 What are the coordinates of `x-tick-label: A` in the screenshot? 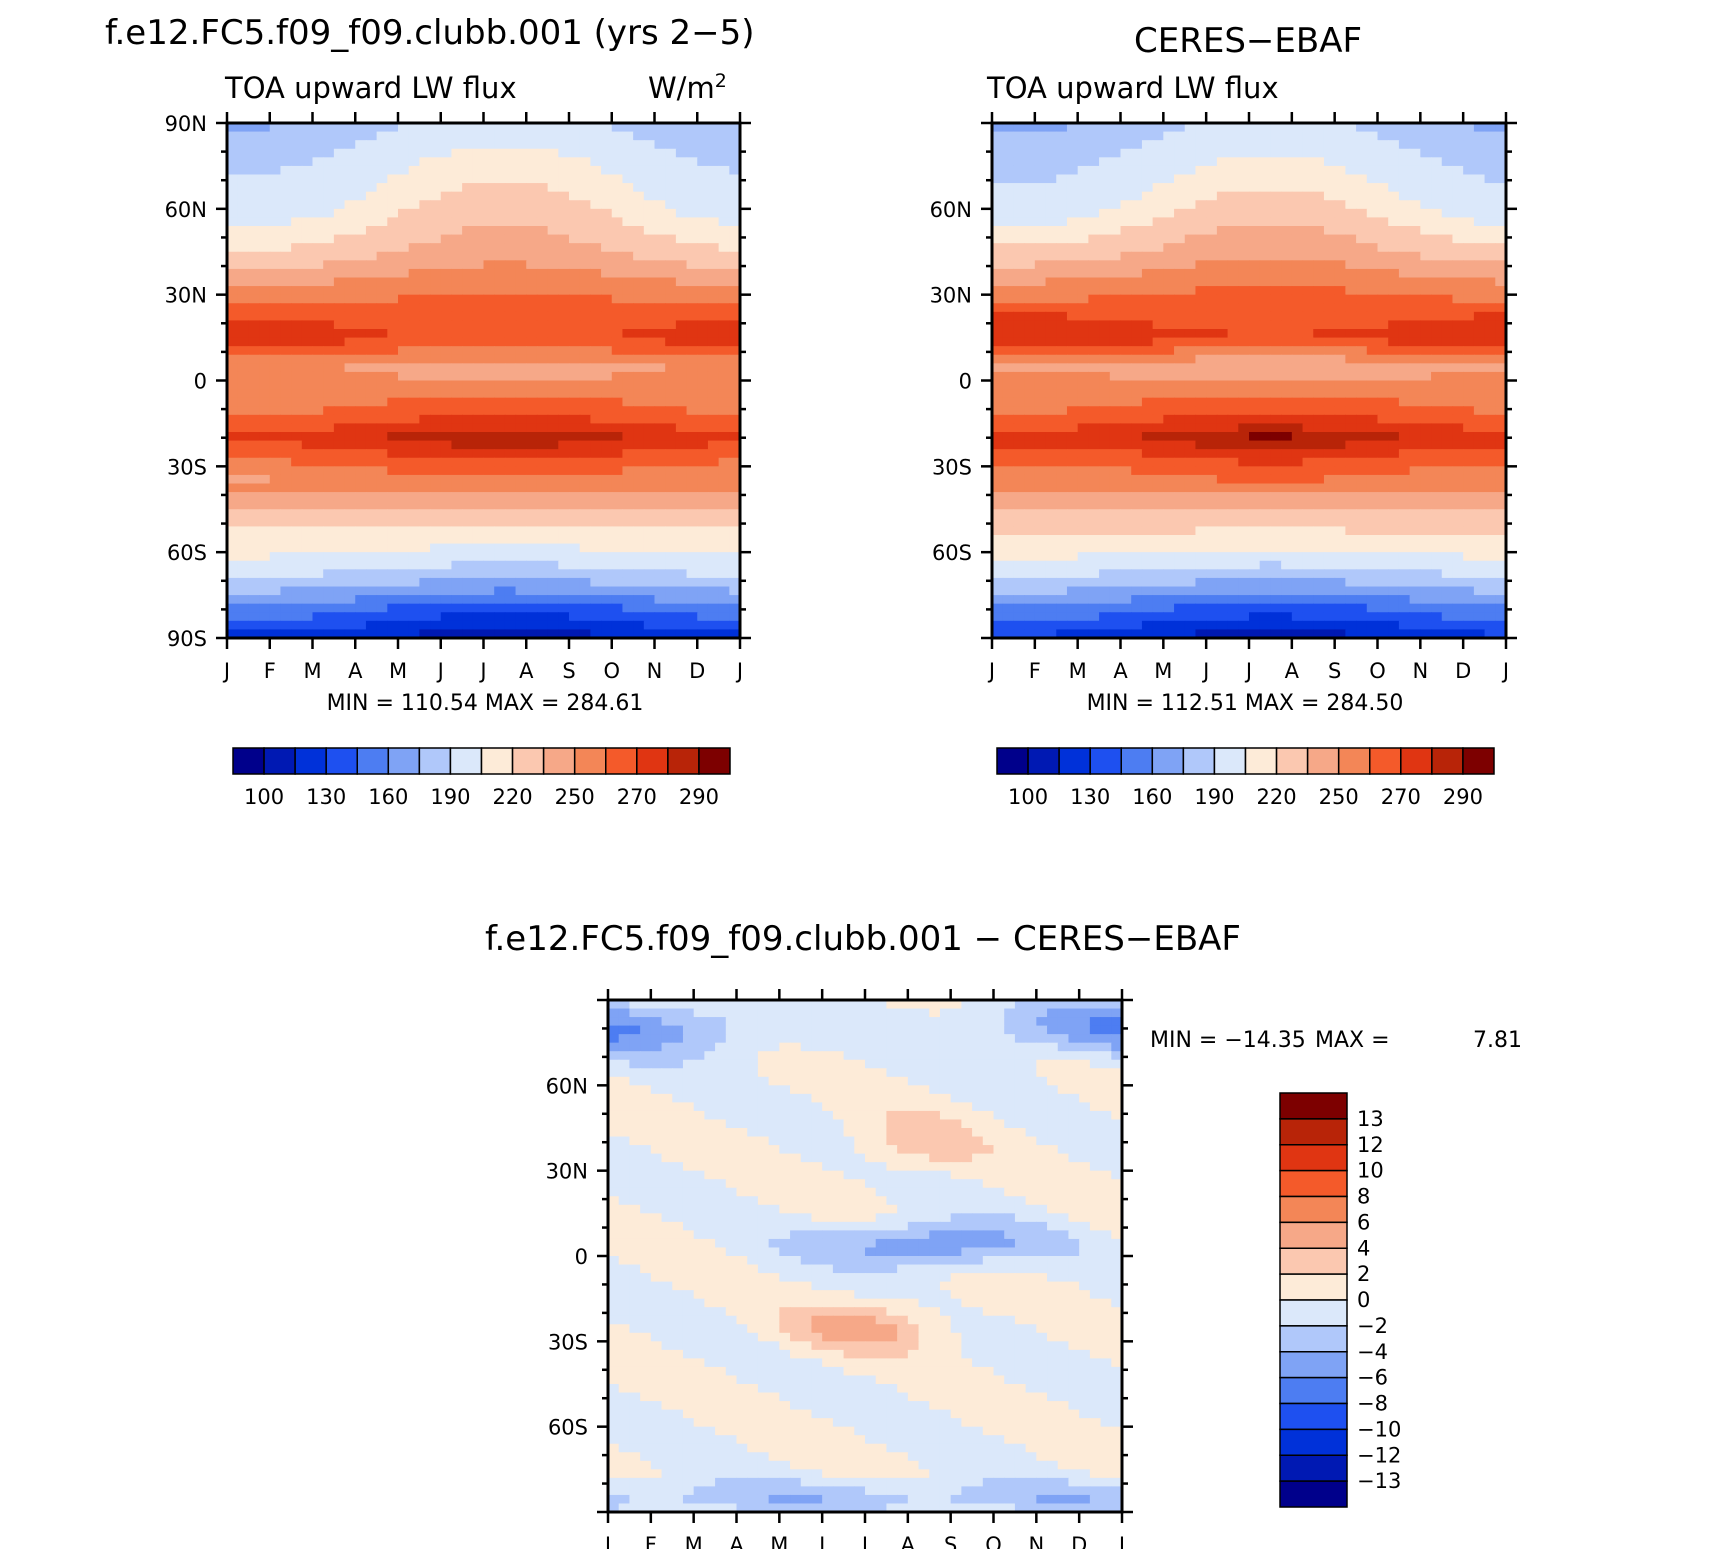 It's located at (526, 671).